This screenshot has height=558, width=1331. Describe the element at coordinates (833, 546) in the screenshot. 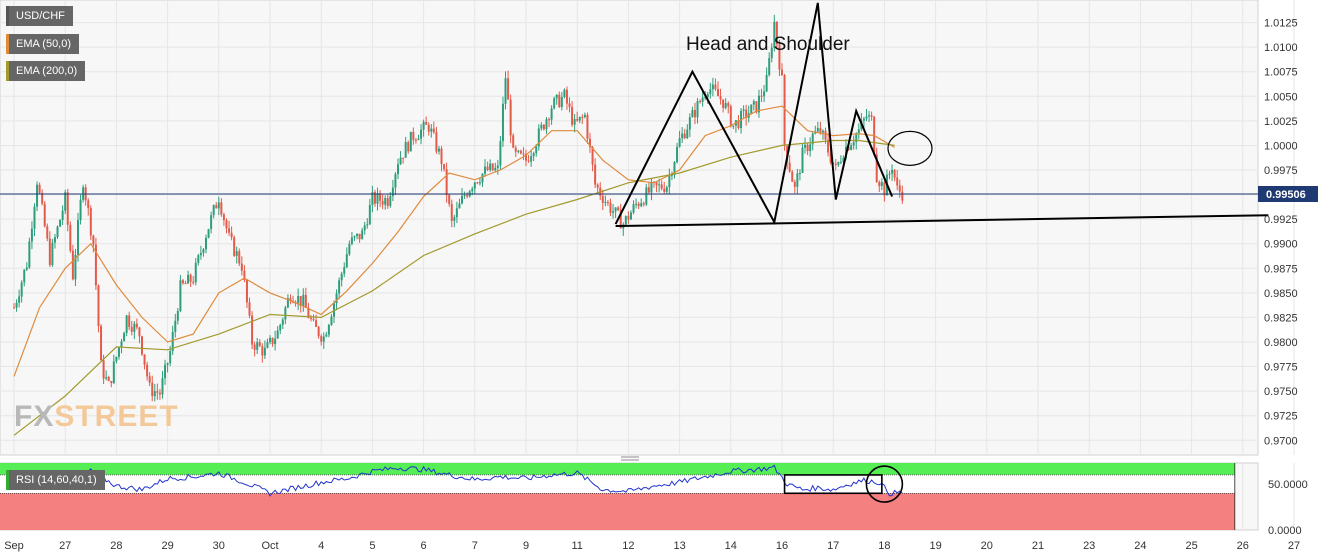

I see `x-tick-label: 17` at that location.